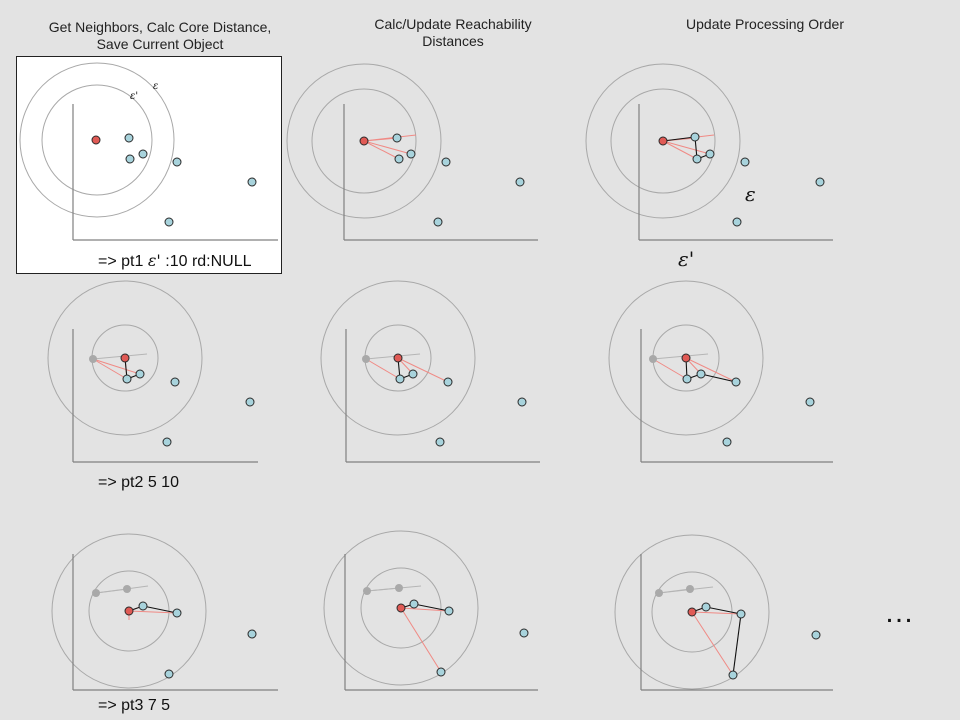 The image size is (960, 720). I want to click on row-label-3: => pt3 7 5, so click(134, 705).